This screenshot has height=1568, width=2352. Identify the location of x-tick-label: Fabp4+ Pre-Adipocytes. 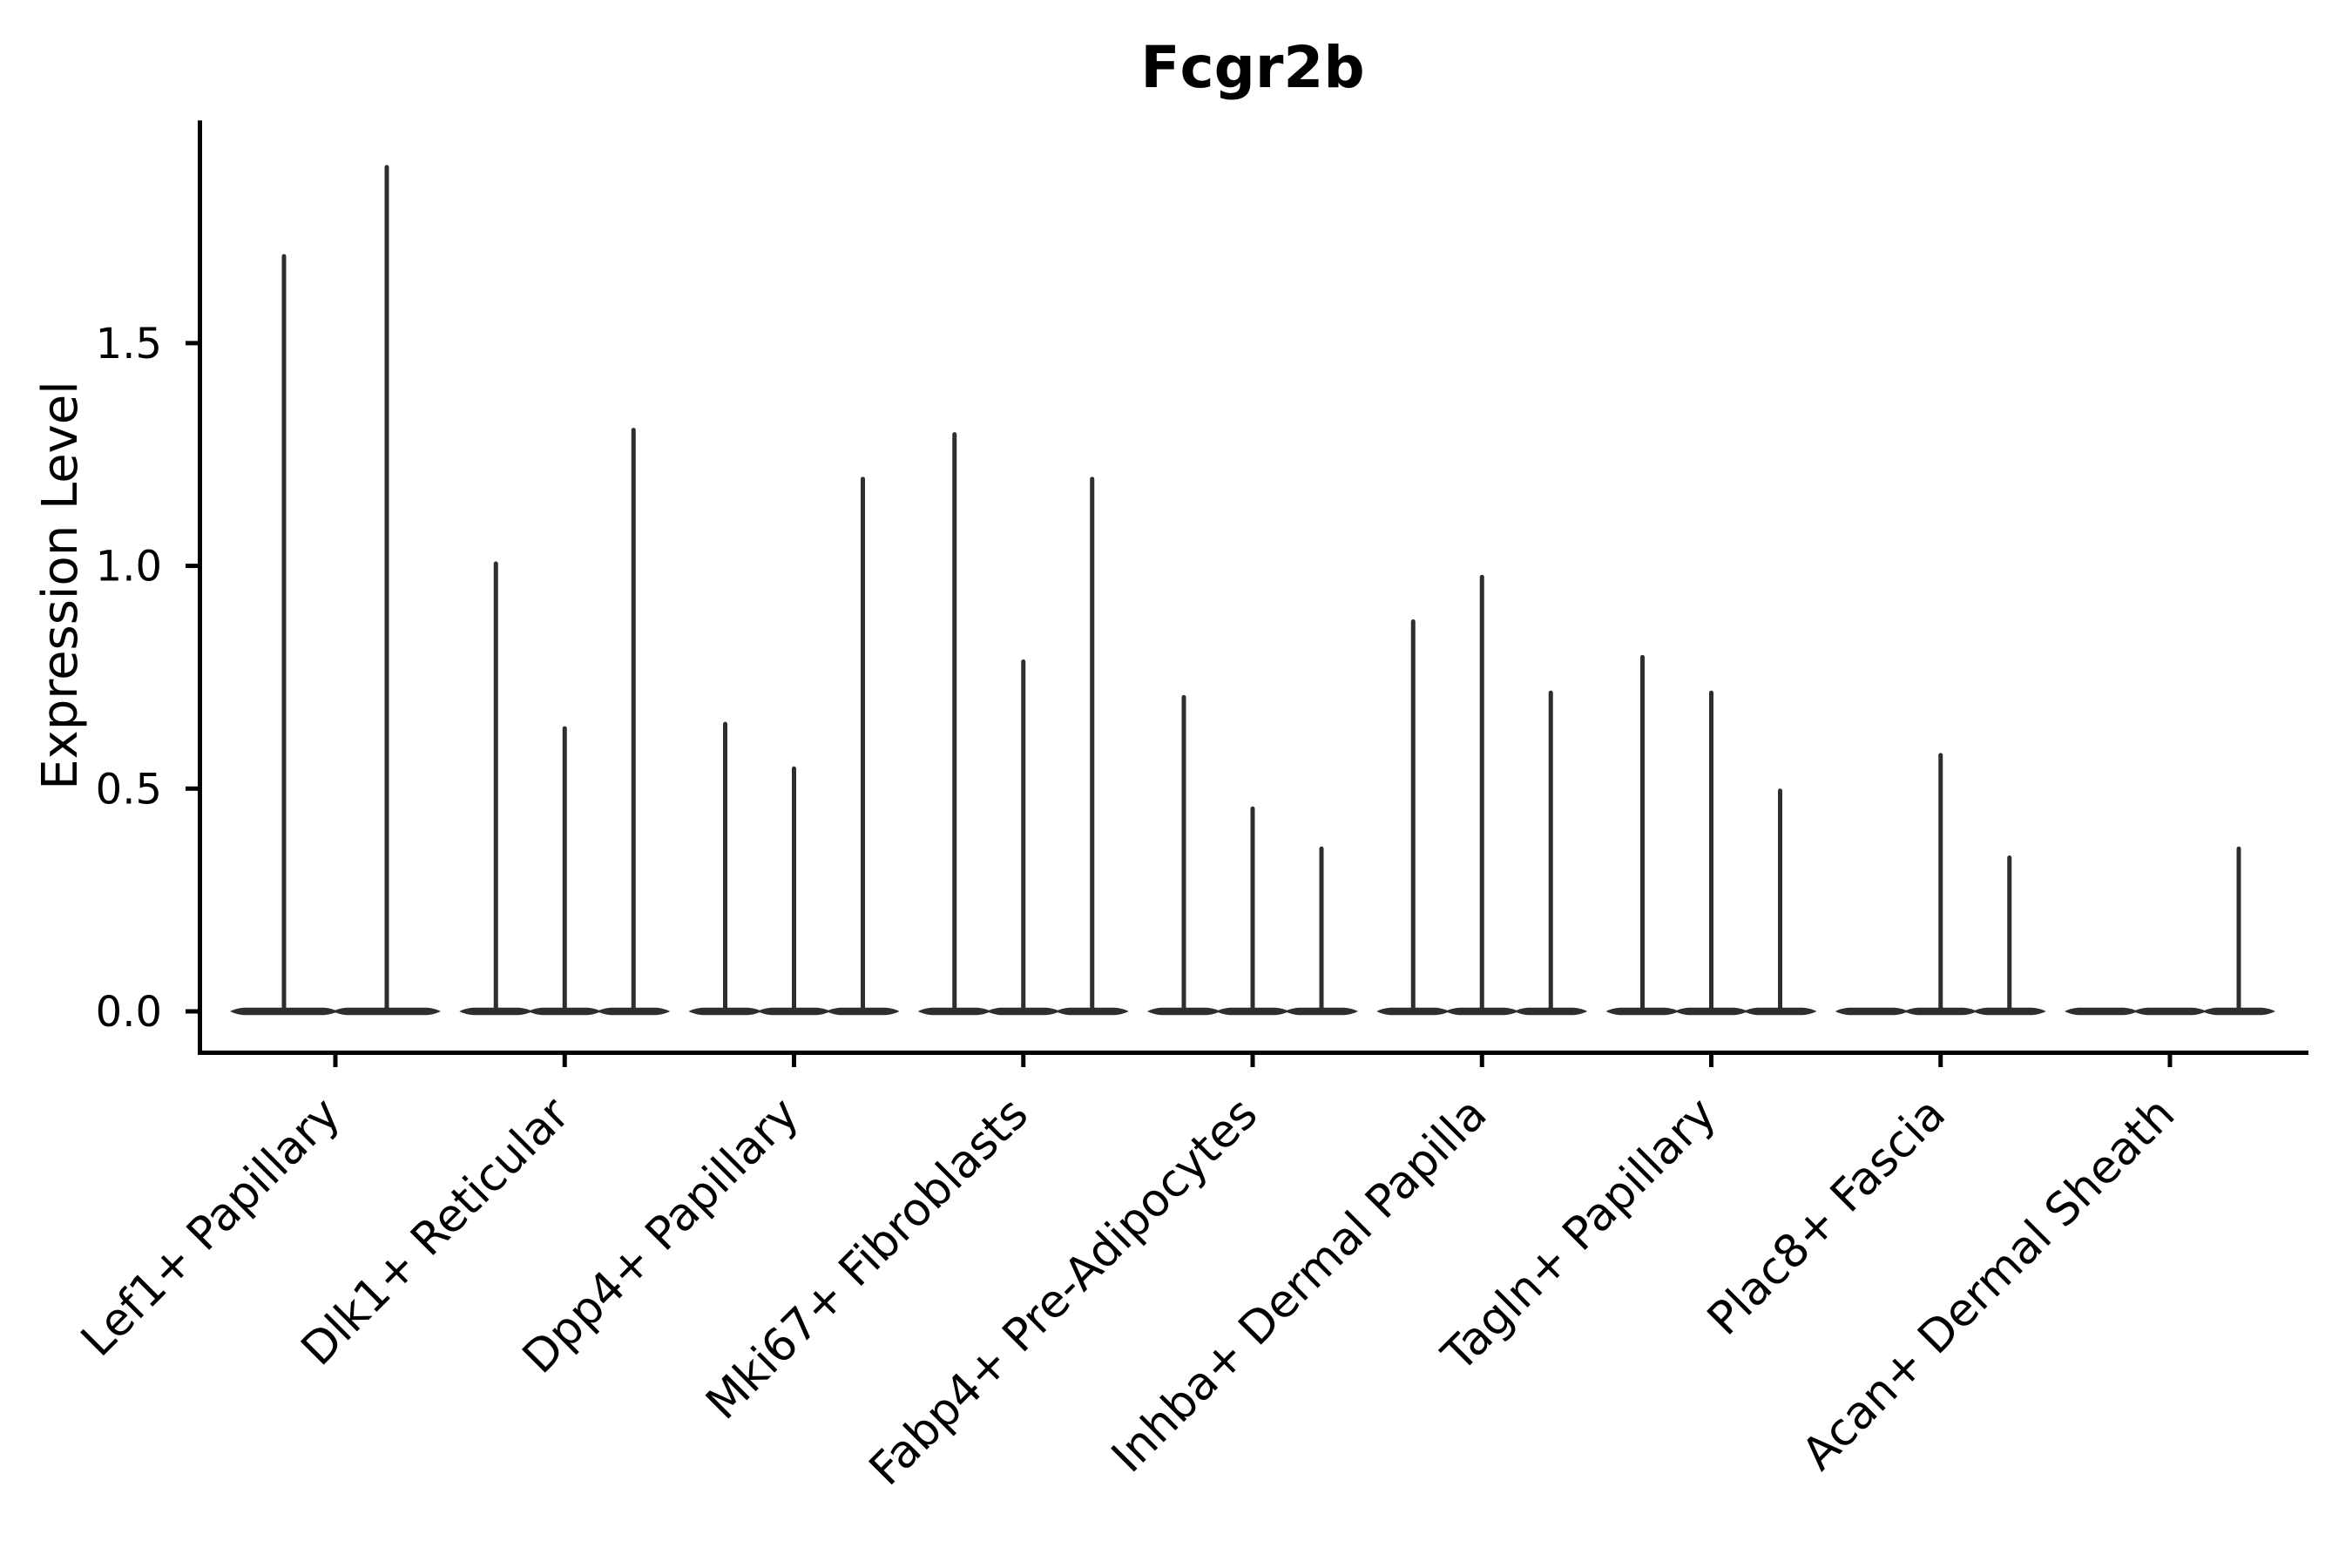
(1063, 1292).